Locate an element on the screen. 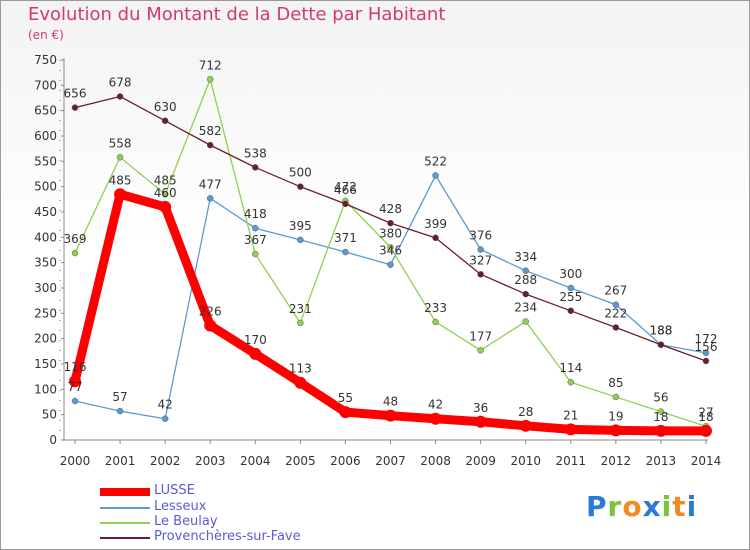 This screenshot has width=750, height=550. y-tick-label: 650 is located at coordinates (45, 111).